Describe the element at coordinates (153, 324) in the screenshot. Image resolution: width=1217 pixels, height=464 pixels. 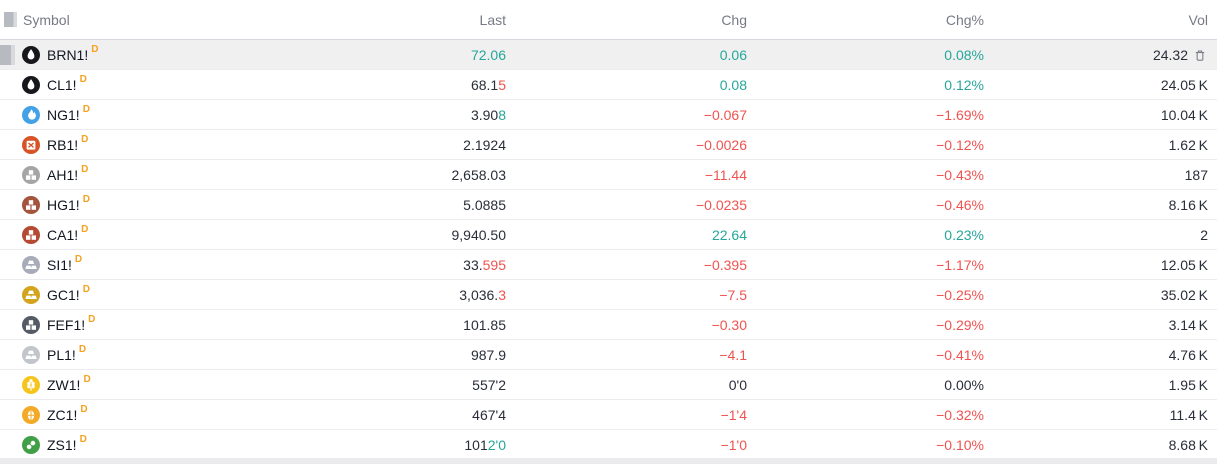
I see `symbol-cell: FEF1! D` at that location.